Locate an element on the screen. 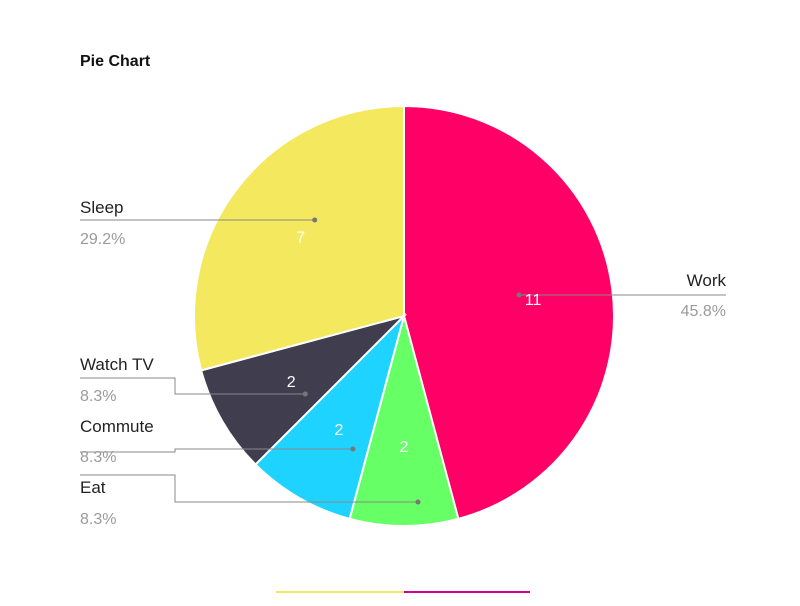 This screenshot has width=800, height=606. slice-name-label: Work is located at coordinates (707, 280).